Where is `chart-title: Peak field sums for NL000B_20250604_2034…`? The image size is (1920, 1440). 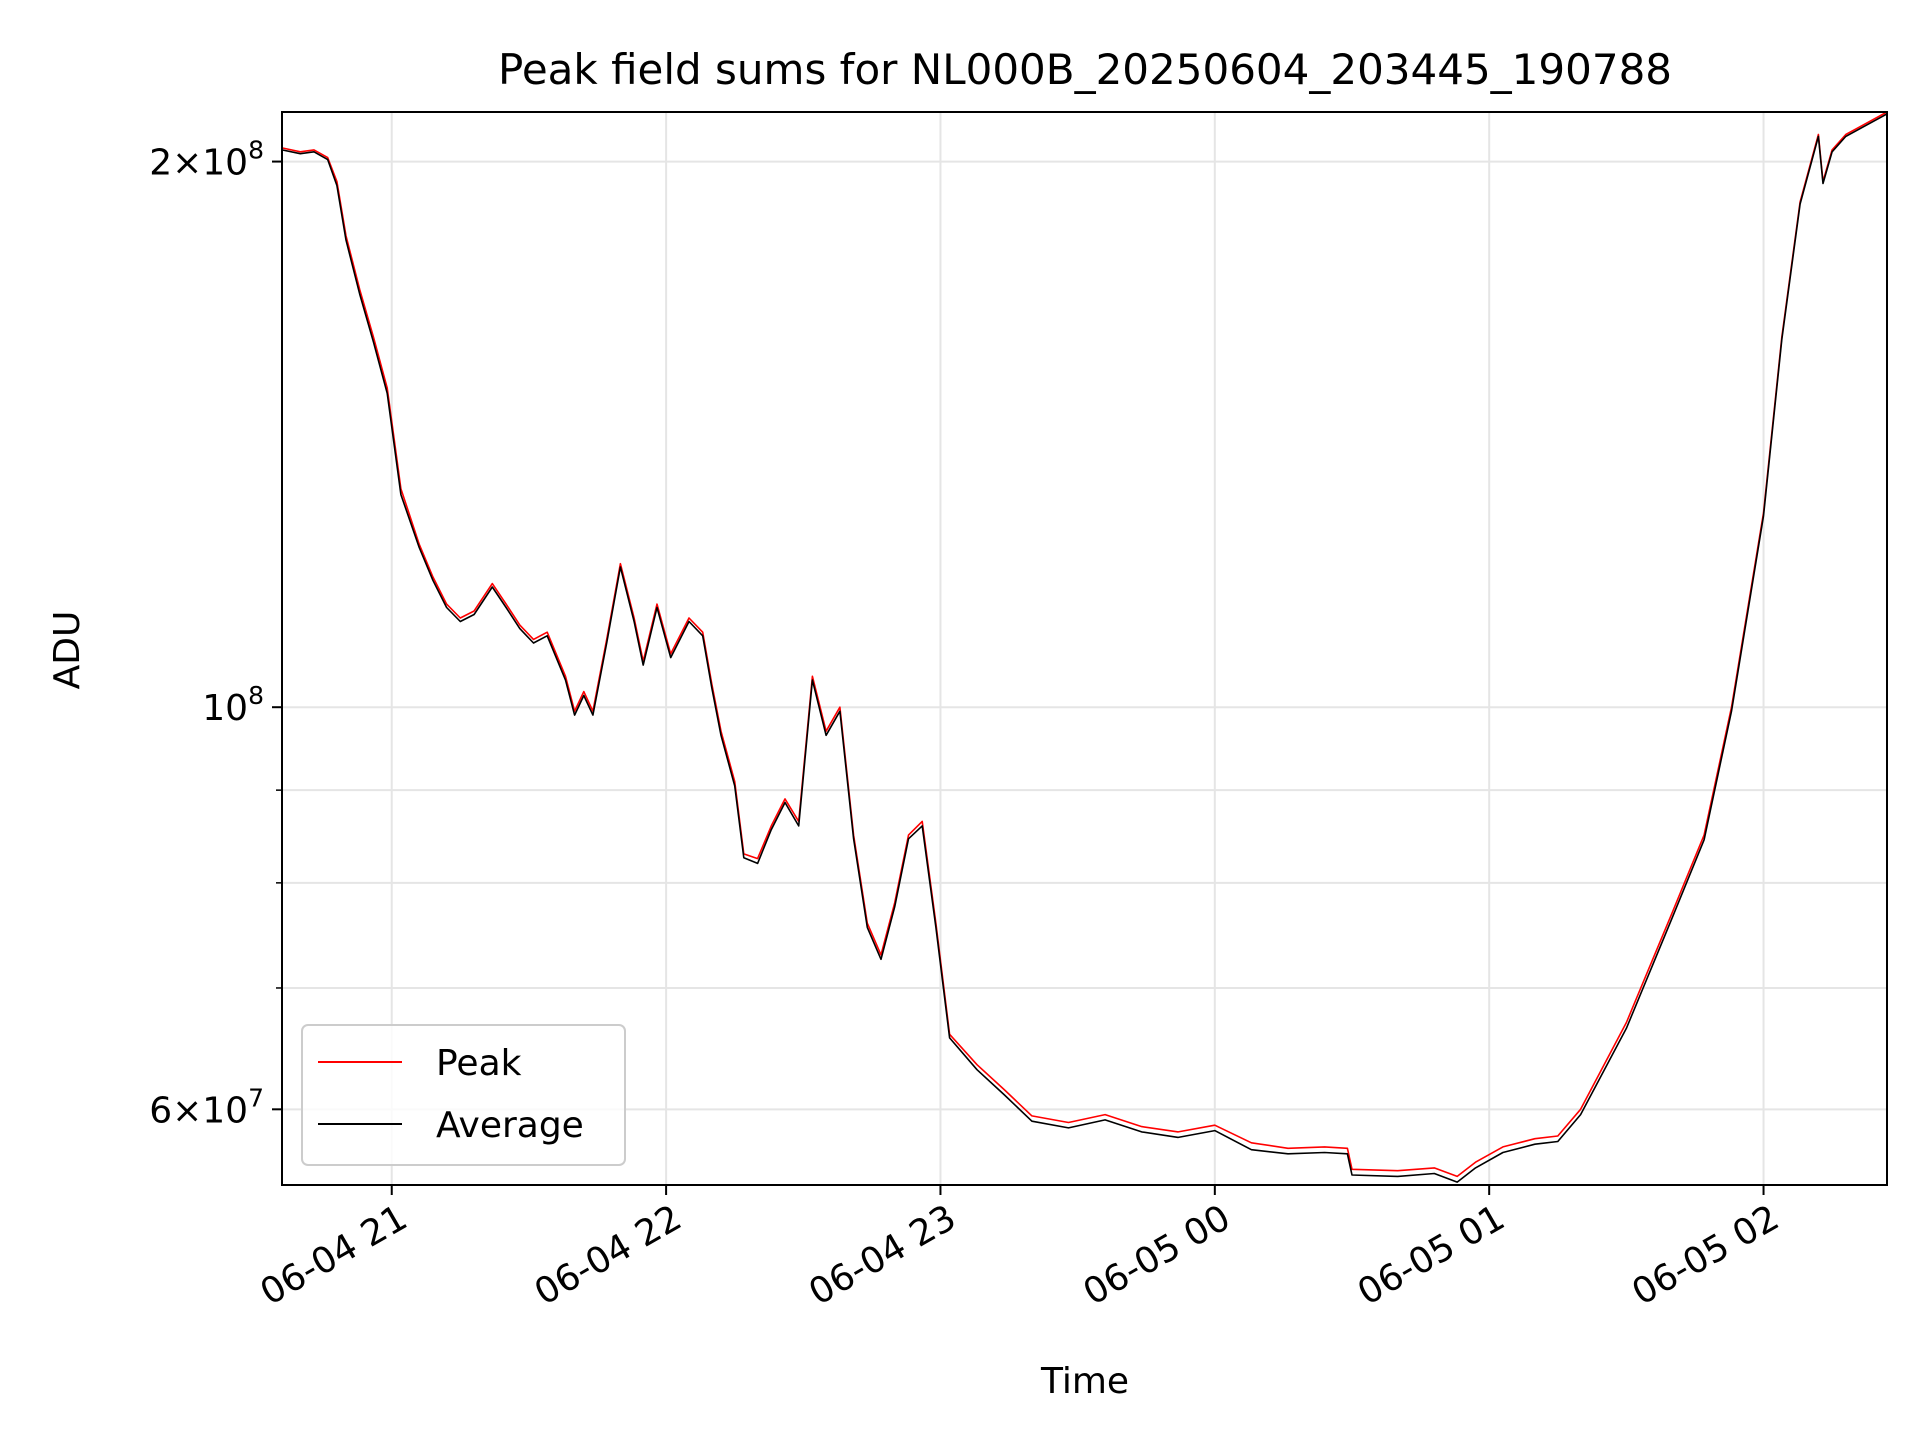 chart-title: Peak field sums for NL000B_20250604_2034… is located at coordinates (1085, 69).